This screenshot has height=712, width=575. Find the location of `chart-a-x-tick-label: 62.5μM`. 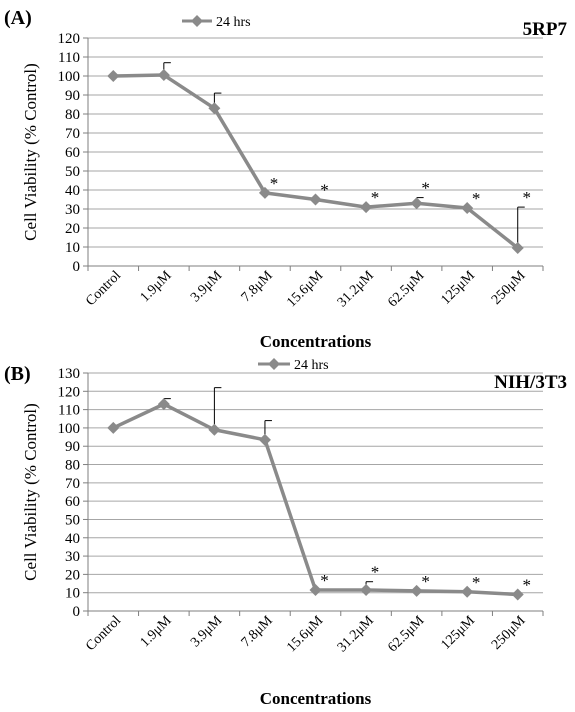

chart-a-x-tick-label: 62.5μM is located at coordinates (406, 289).